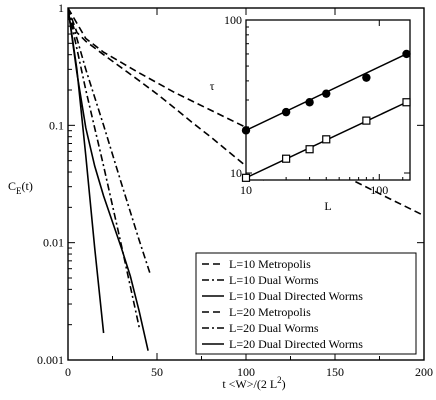 Image resolution: width=436 pixels, height=400 pixels. I want to click on x-tick-label: 200, so click(424, 372).